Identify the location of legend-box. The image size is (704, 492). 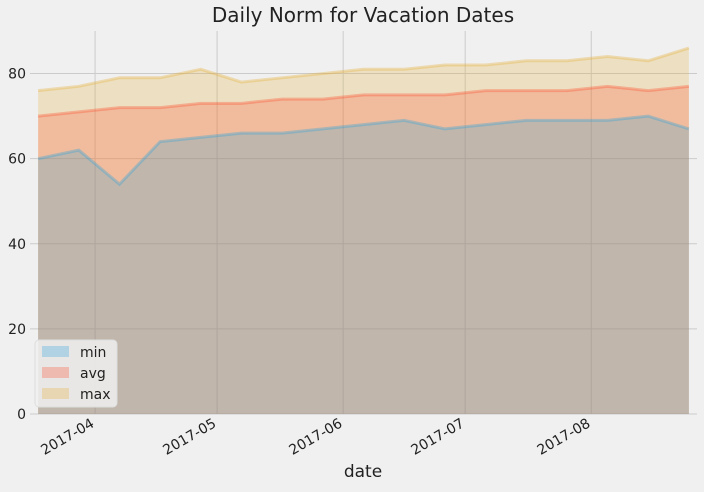
(76, 373).